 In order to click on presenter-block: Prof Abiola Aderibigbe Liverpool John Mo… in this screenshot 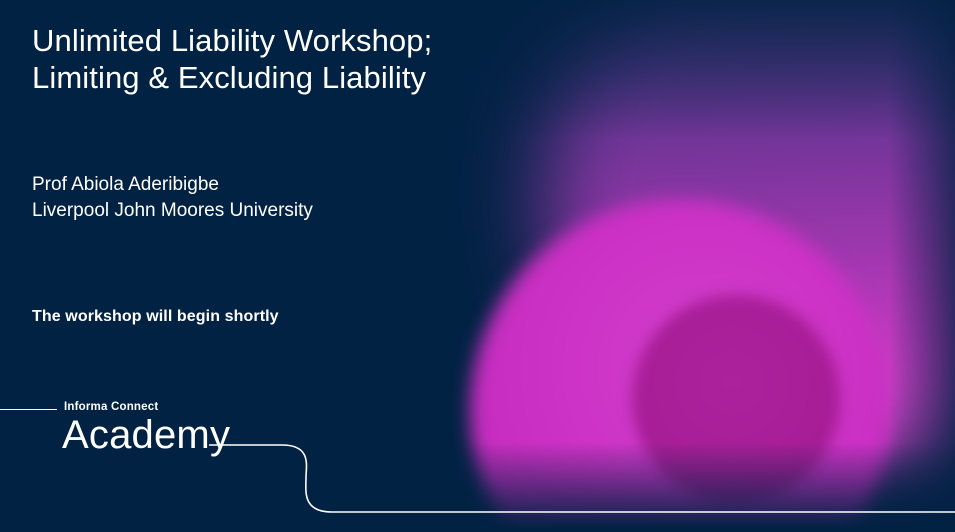, I will do `click(172, 198)`.